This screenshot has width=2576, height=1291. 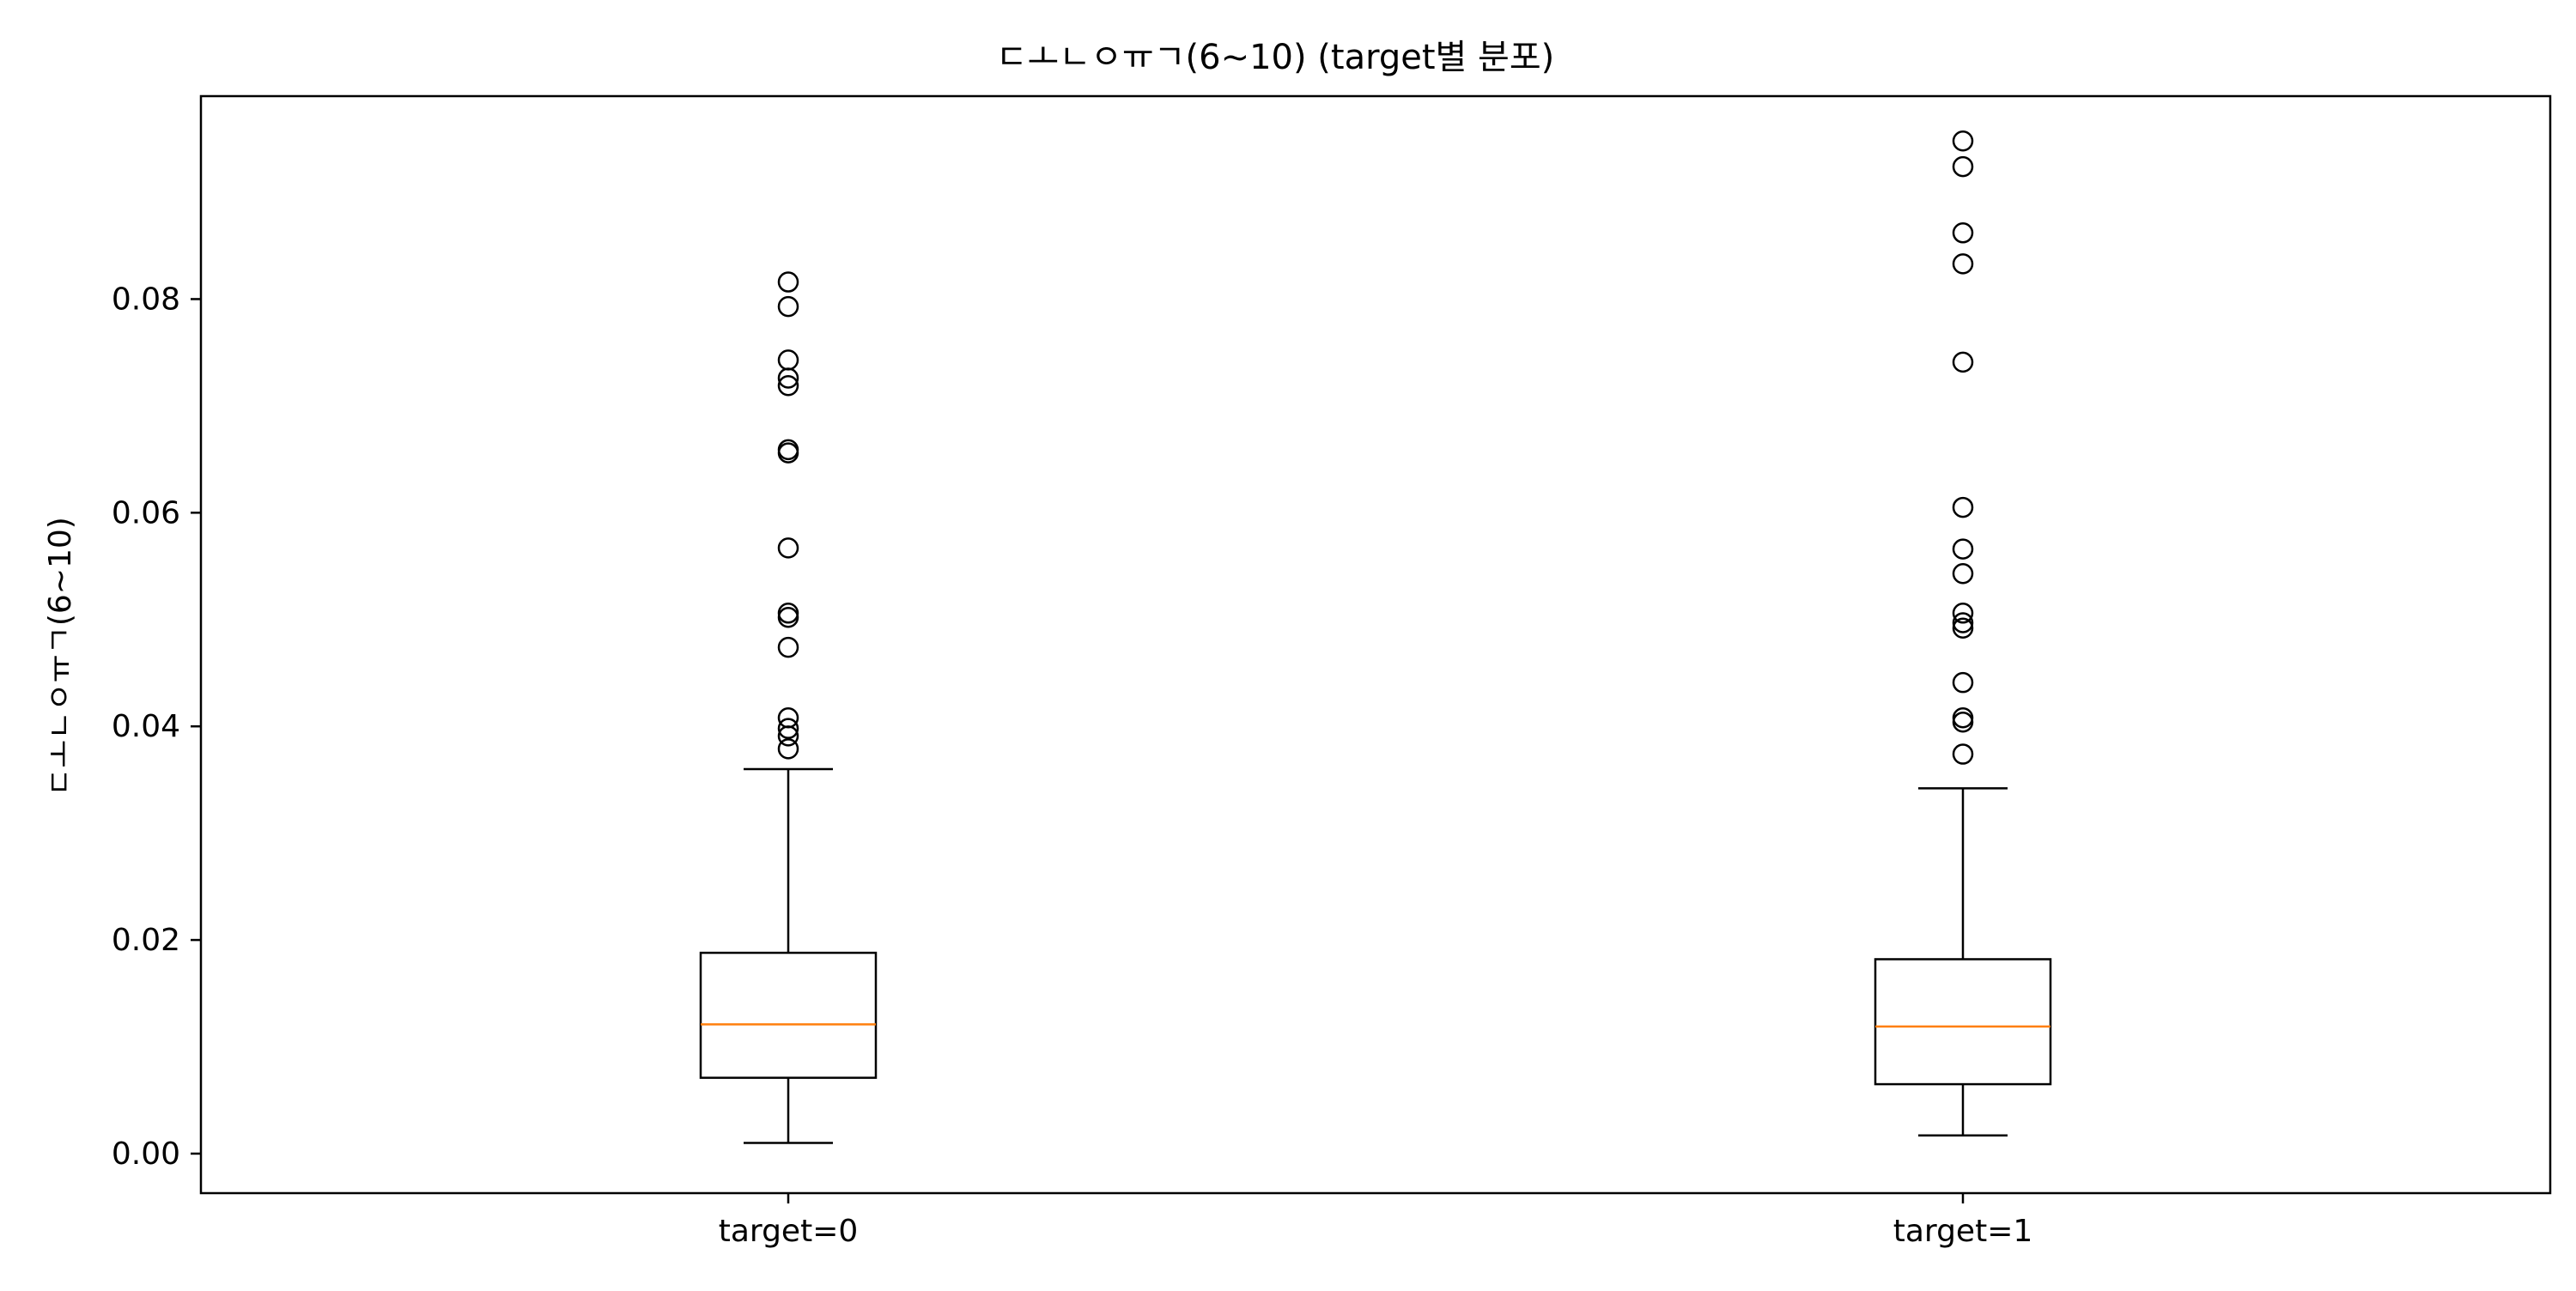 I want to click on y-tick-label: 0.08, so click(x=146, y=300).